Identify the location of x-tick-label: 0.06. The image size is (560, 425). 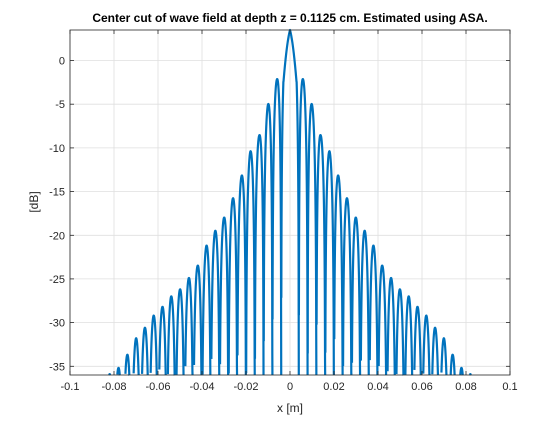
(421, 387).